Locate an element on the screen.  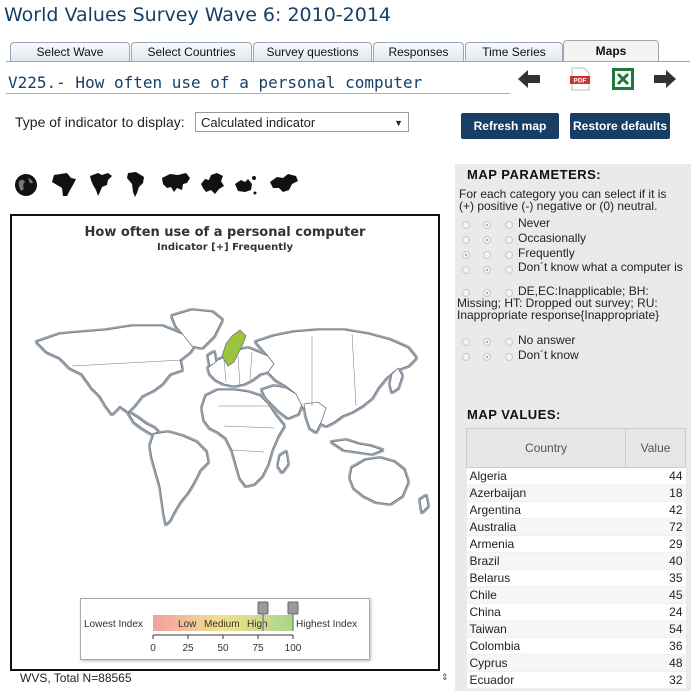
radio-dont-know-computer-positive is located at coordinates (466, 270).